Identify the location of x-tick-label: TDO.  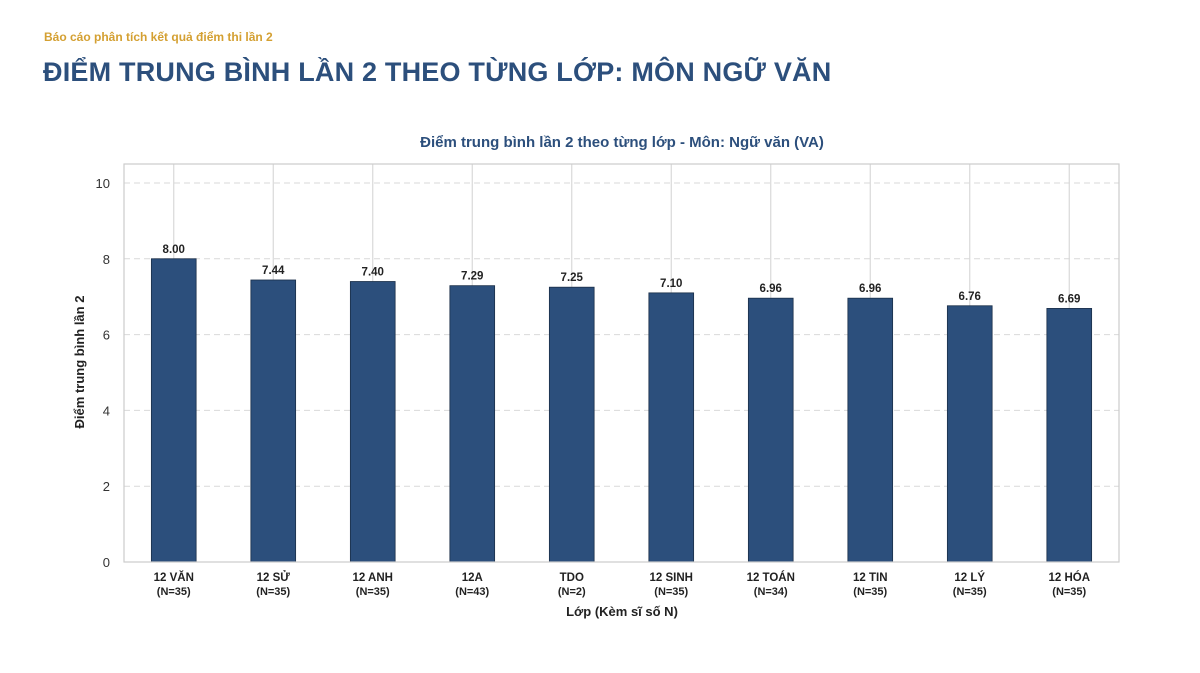
(572, 578).